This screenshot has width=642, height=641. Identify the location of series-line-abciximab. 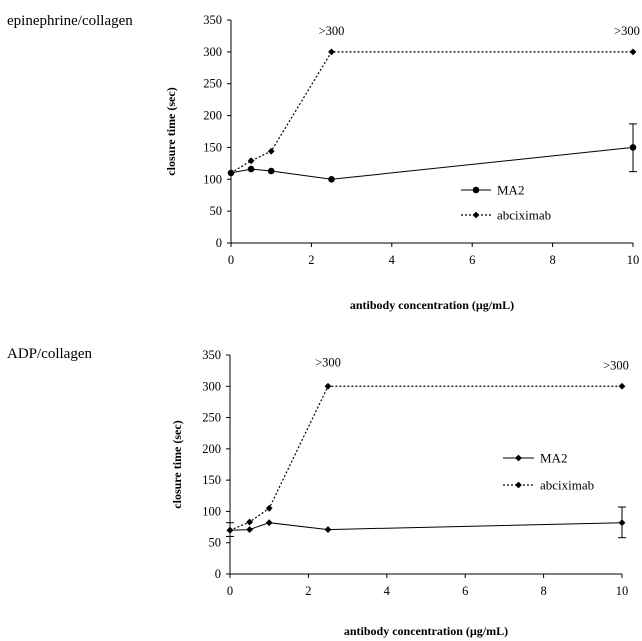
(431, 112).